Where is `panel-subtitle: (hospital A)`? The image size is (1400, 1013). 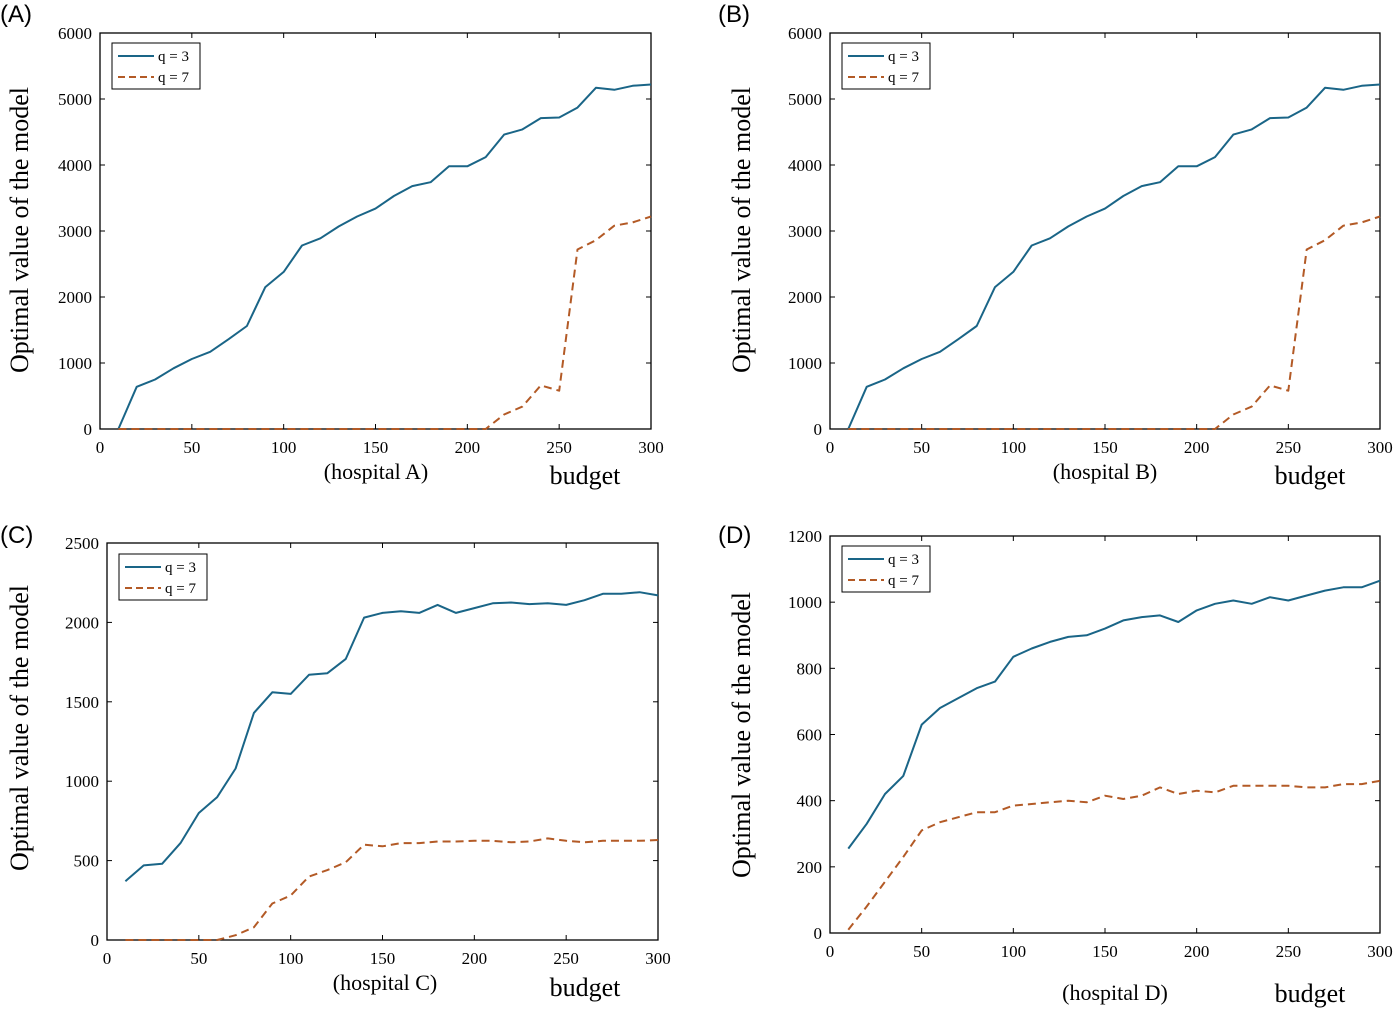 panel-subtitle: (hospital A) is located at coordinates (376, 471).